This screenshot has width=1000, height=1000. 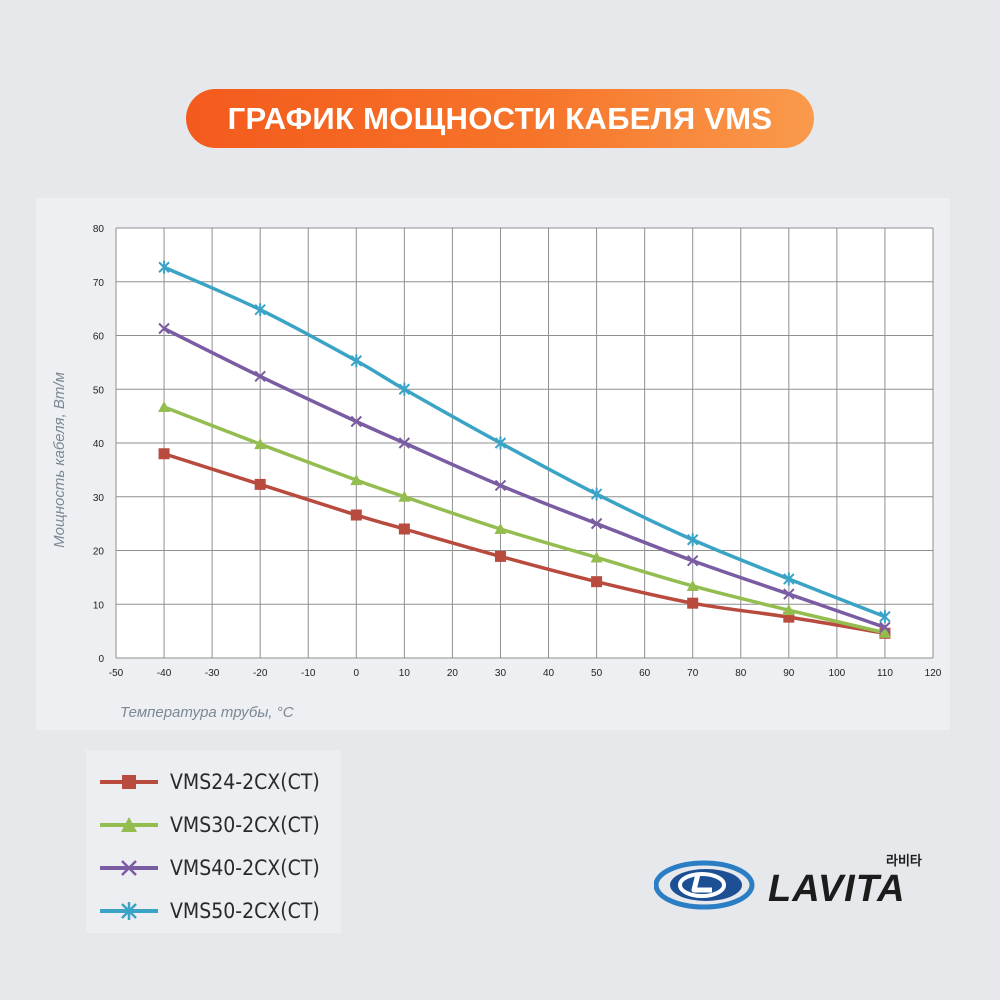 What do you see at coordinates (245, 868) in the screenshot?
I see `legend-label: VMS40-2CX(CT)` at bounding box center [245, 868].